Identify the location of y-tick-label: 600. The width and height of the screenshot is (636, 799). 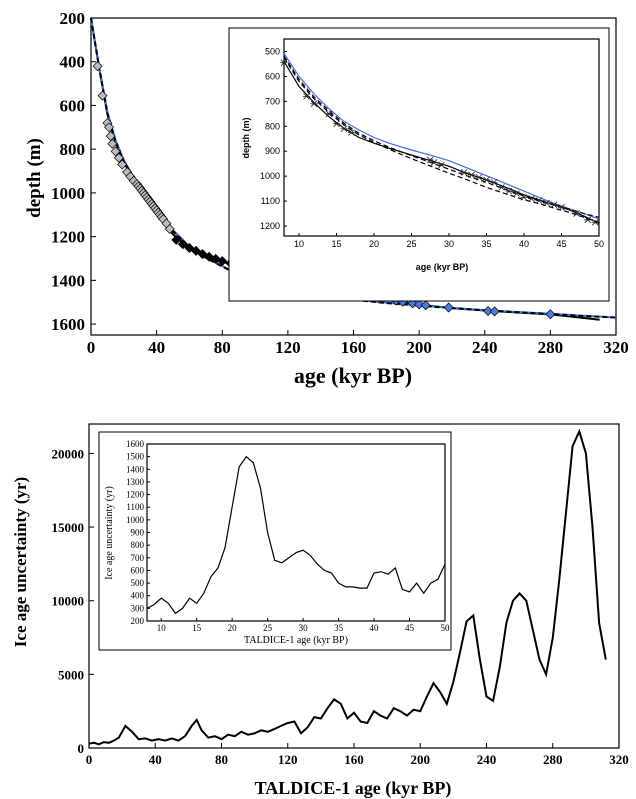
(73, 105).